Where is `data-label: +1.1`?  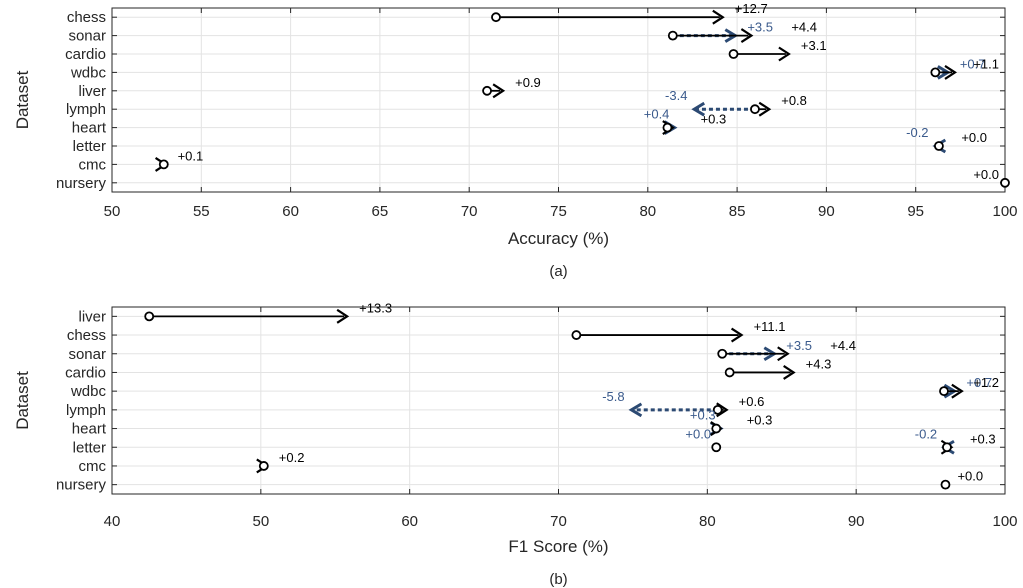
data-label: +1.1 is located at coordinates (986, 63).